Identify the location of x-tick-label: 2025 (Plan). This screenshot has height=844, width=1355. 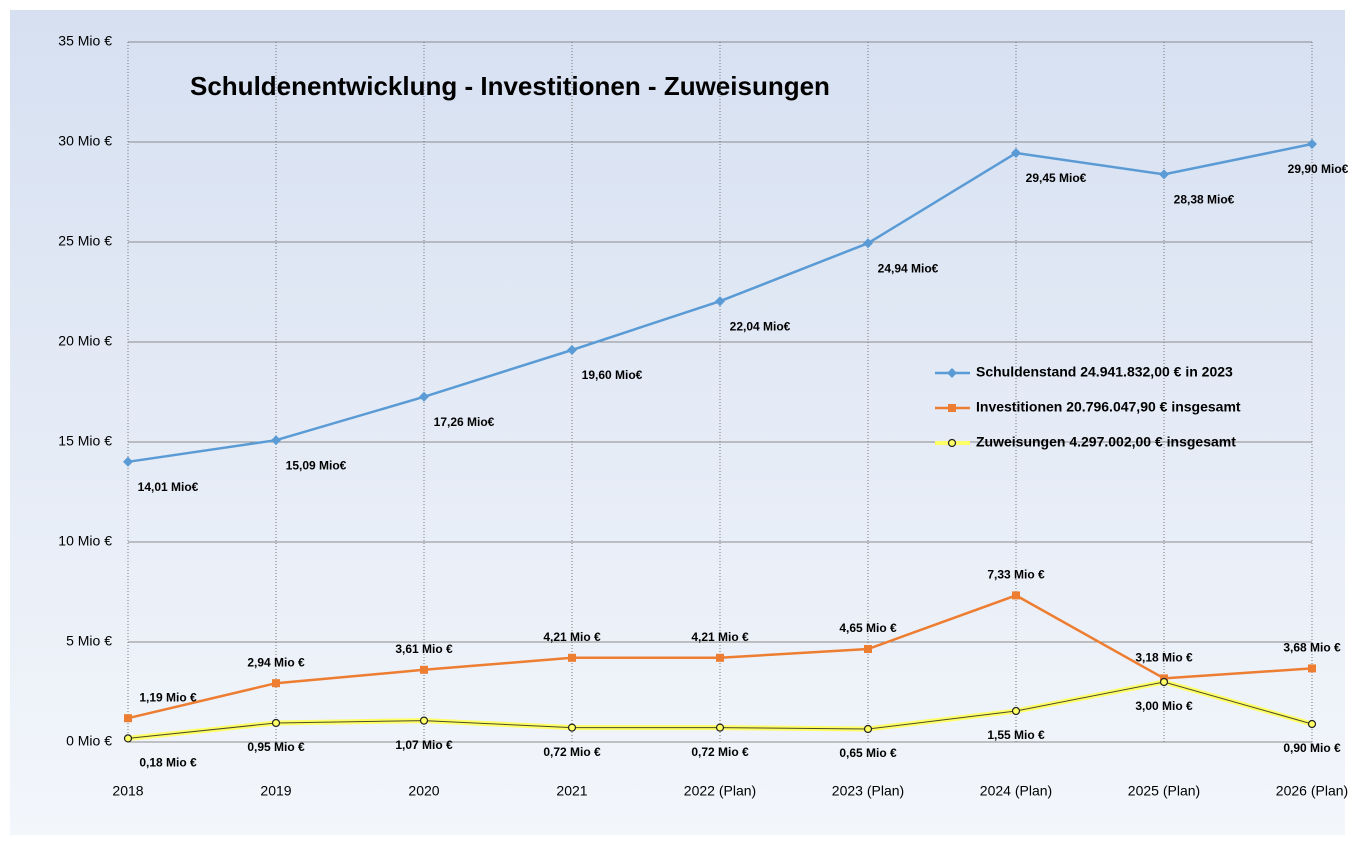
(1164, 791).